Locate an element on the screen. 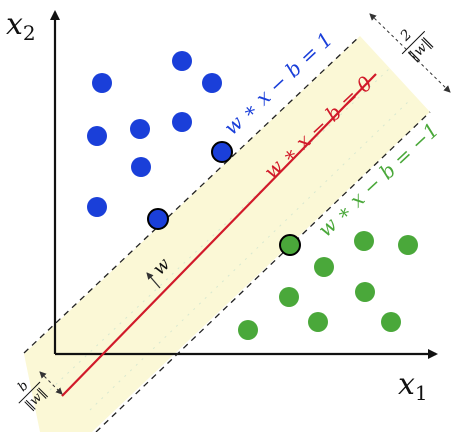  y-axis-label: x2 is located at coordinates (21, 26).